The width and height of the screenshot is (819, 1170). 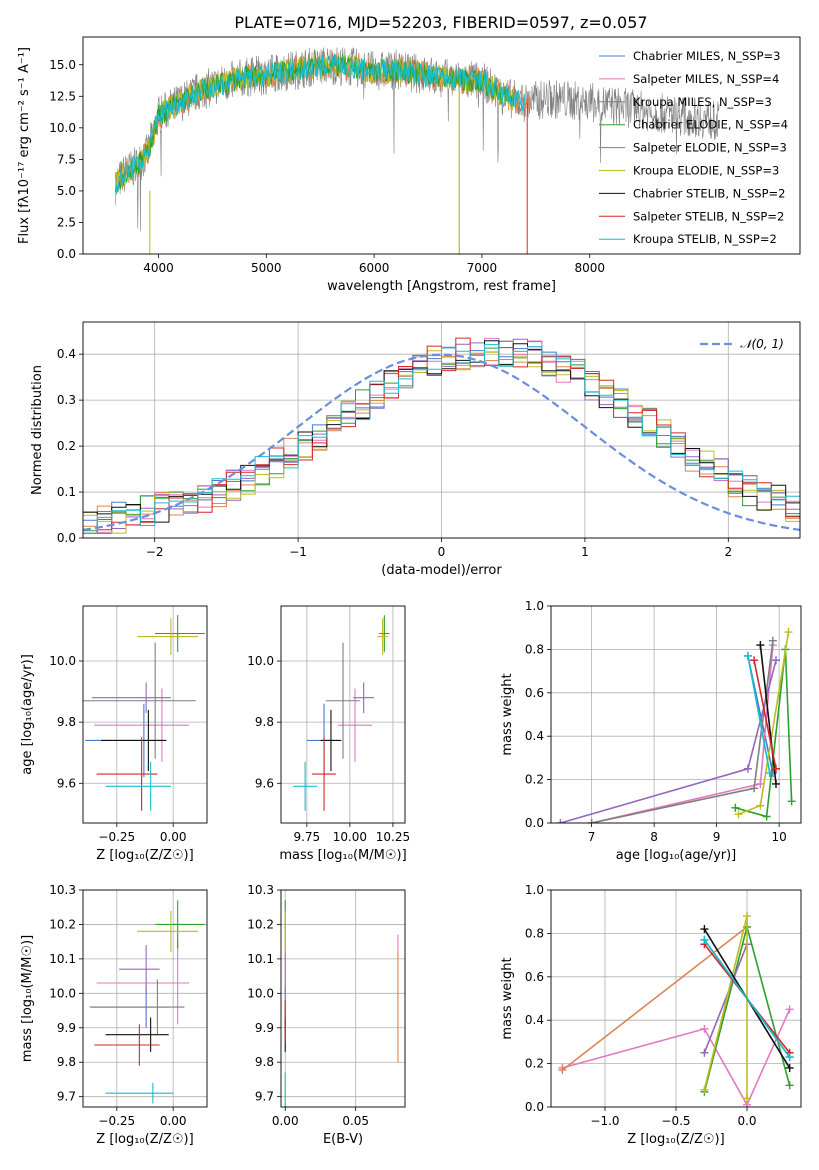 I want to click on histogram-steps, so click(x=441, y=435).